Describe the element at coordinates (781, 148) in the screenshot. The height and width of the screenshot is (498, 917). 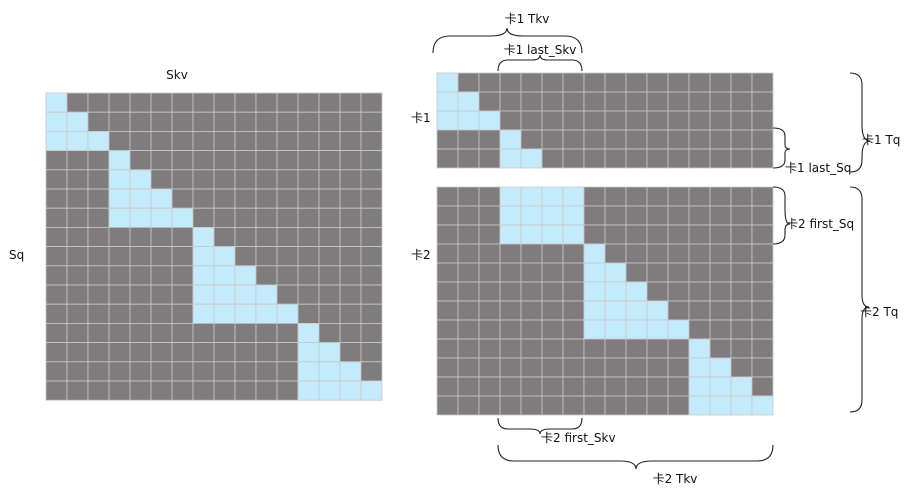
I see `card1-last-sq-brace` at that location.